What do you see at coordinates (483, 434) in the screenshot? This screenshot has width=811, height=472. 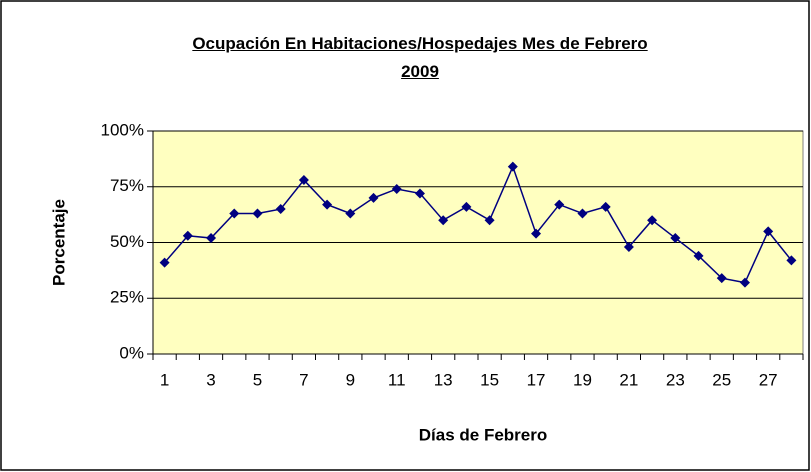 I see `x-axis-label: Días de Febrero` at bounding box center [483, 434].